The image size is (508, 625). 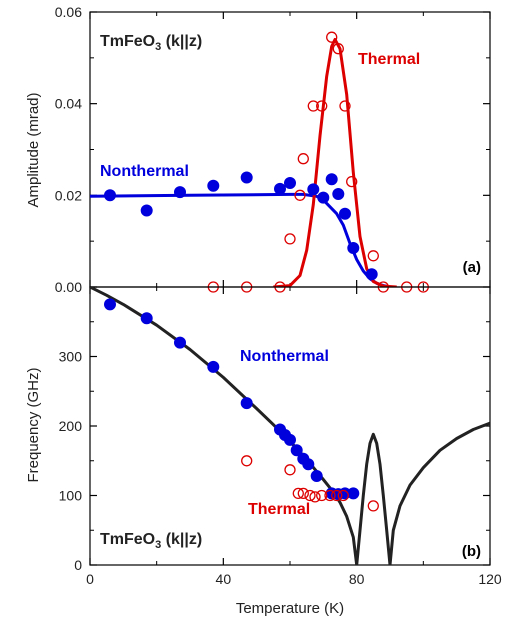 I want to click on panel-a-ytick-label: 0.06, so click(x=68, y=12).